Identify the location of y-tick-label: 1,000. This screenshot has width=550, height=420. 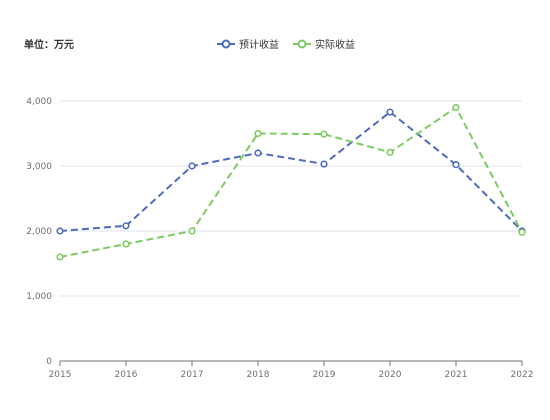
(39, 297).